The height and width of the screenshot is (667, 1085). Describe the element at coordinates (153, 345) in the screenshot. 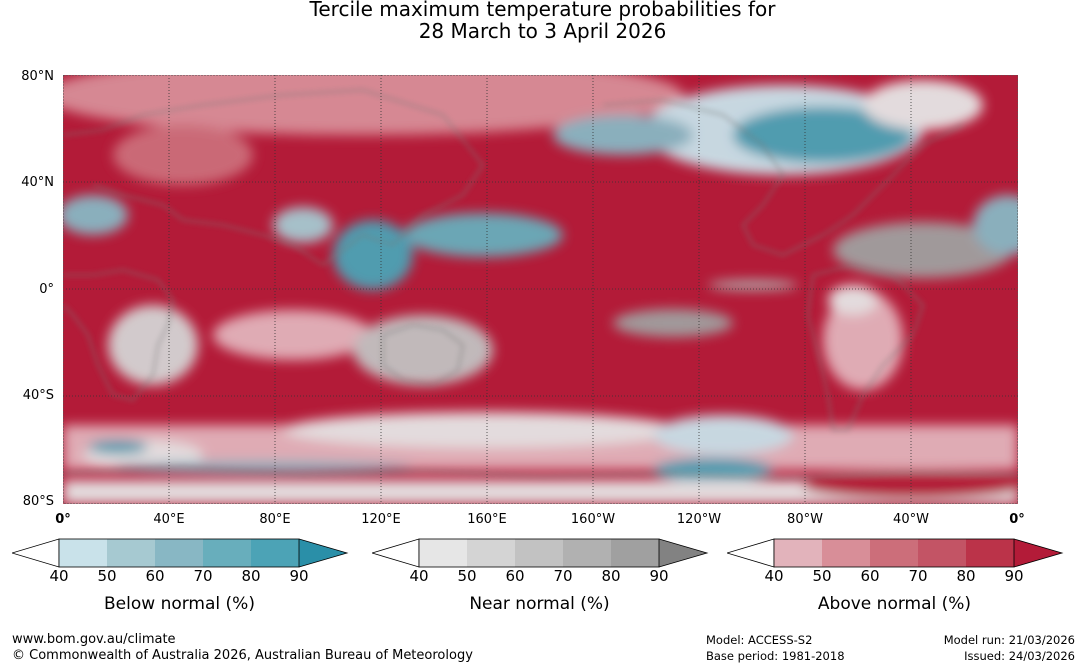

I see `africa-near-normal` at that location.